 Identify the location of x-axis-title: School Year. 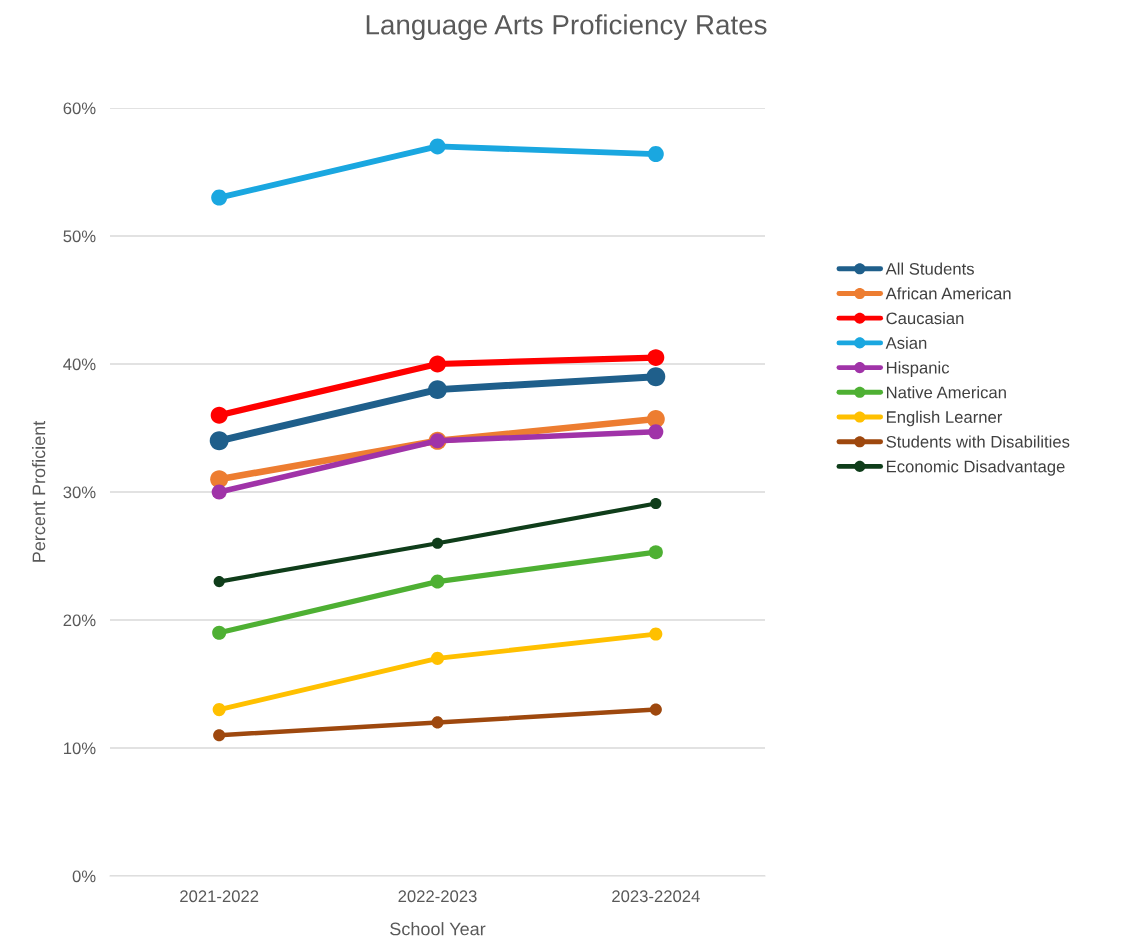
(438, 929).